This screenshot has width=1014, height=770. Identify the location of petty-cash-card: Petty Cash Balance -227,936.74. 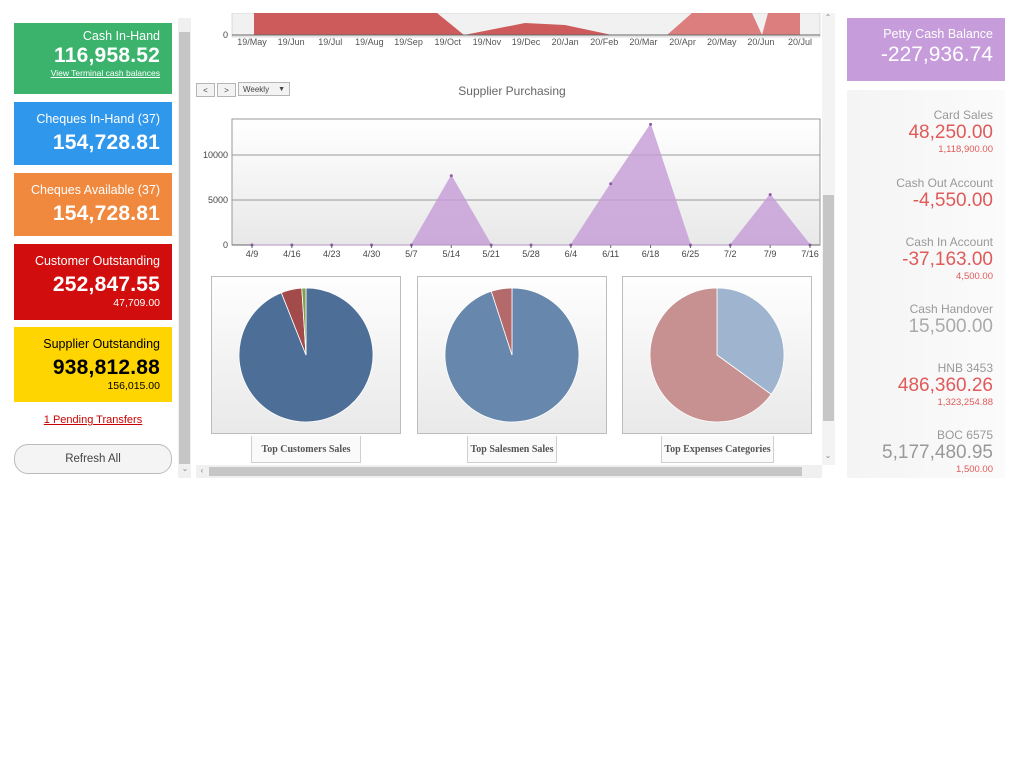
(926, 49).